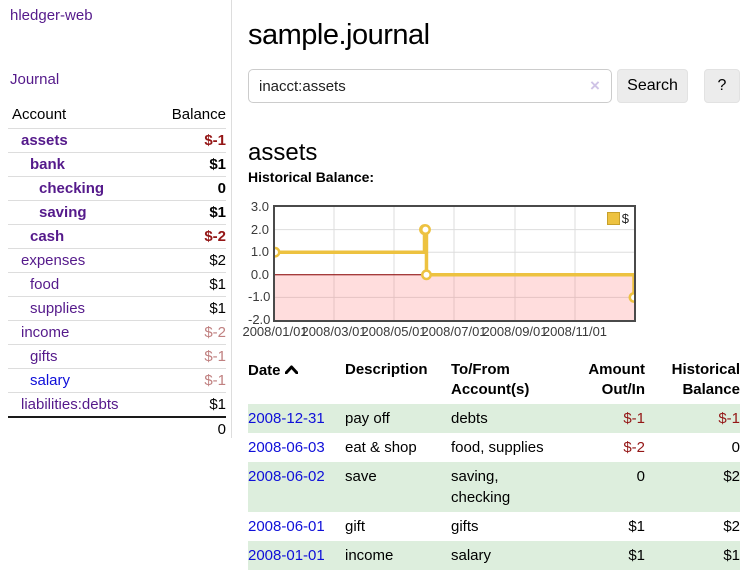 The image size is (742, 582). Describe the element at coordinates (70, 404) in the screenshot. I see `account-link: liabilities:debts` at that location.